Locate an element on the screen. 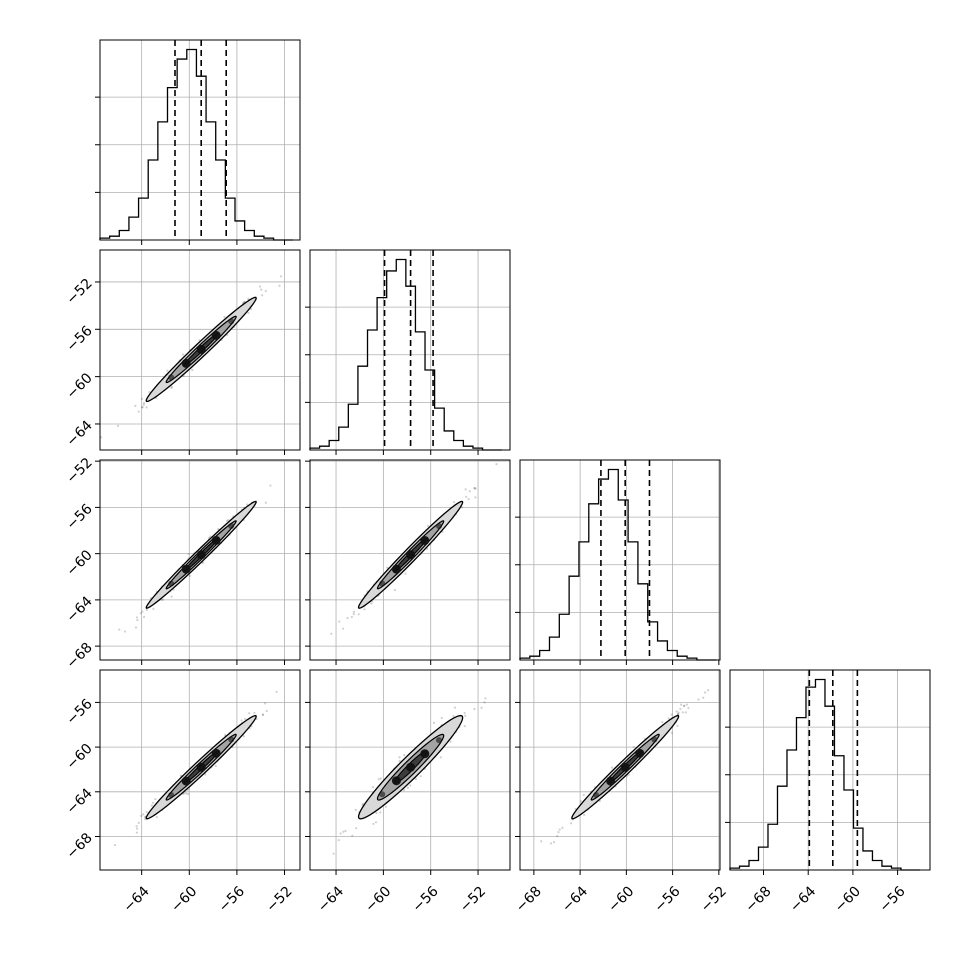 The height and width of the screenshot is (970, 970). histogram-steps is located at coordinates (196, 144).